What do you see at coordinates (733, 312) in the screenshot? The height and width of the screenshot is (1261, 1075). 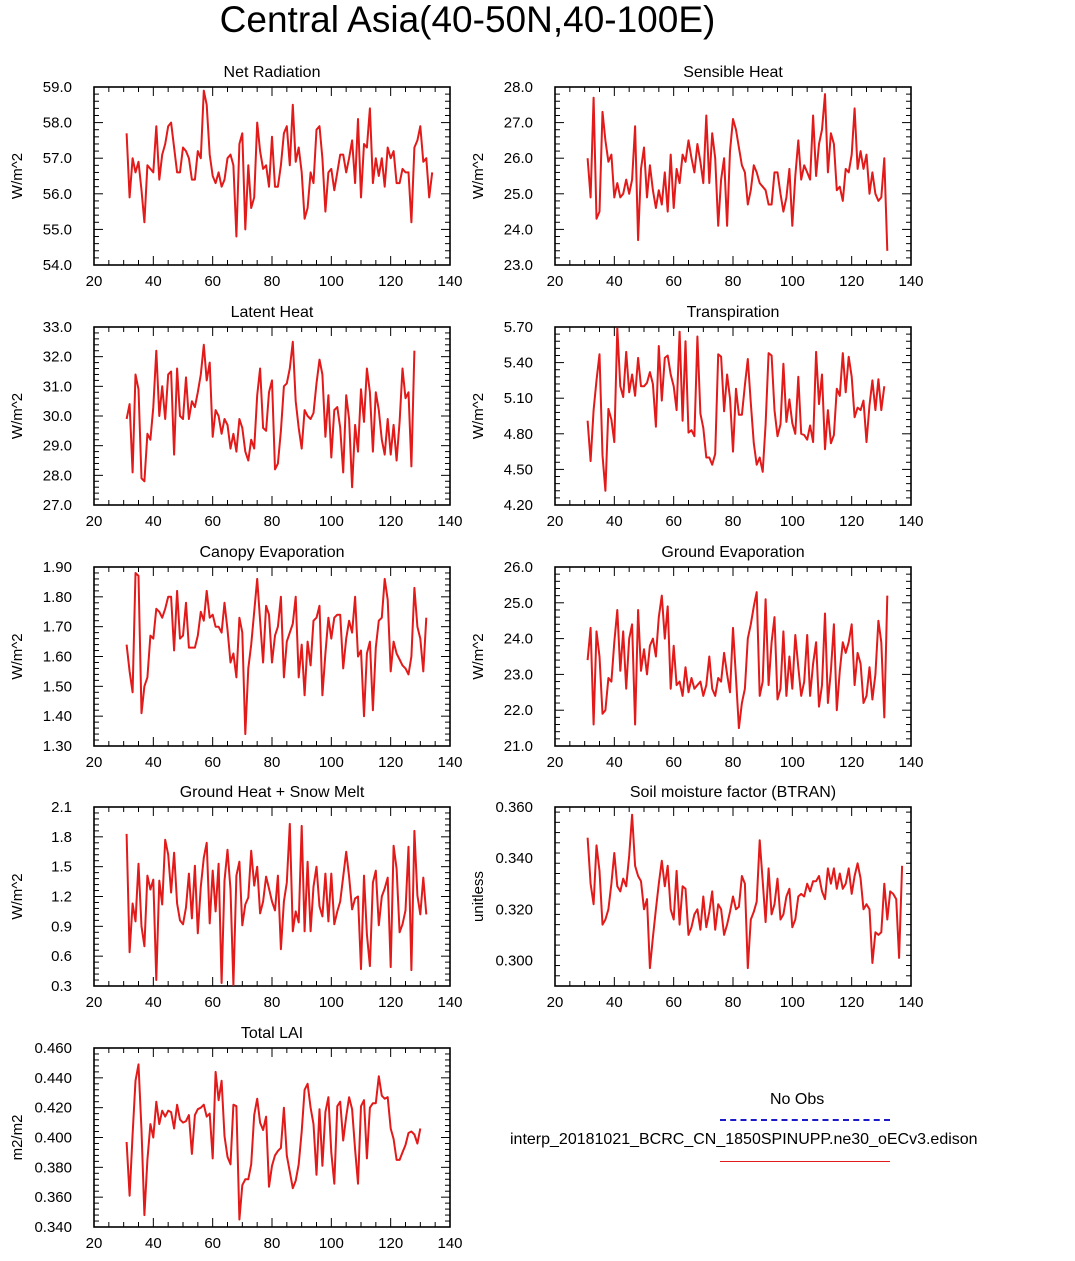 I see `chart-title: Transpiration` at bounding box center [733, 312].